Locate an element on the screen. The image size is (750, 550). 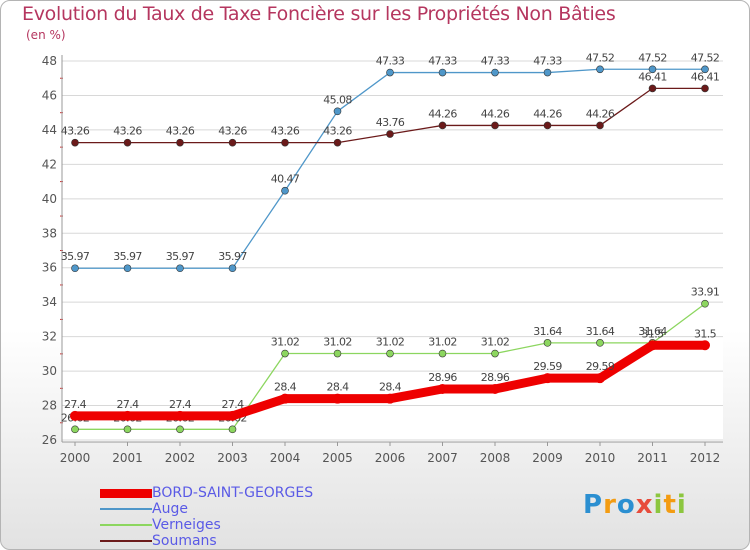
legend-item: BORD-SAINT-GEORGES is located at coordinates (206, 493).